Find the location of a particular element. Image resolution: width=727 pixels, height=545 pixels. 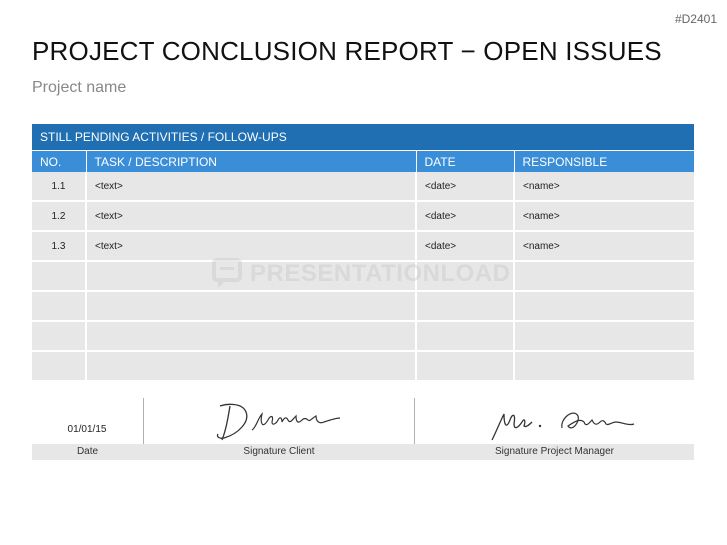

client-signature is located at coordinates (278, 422).